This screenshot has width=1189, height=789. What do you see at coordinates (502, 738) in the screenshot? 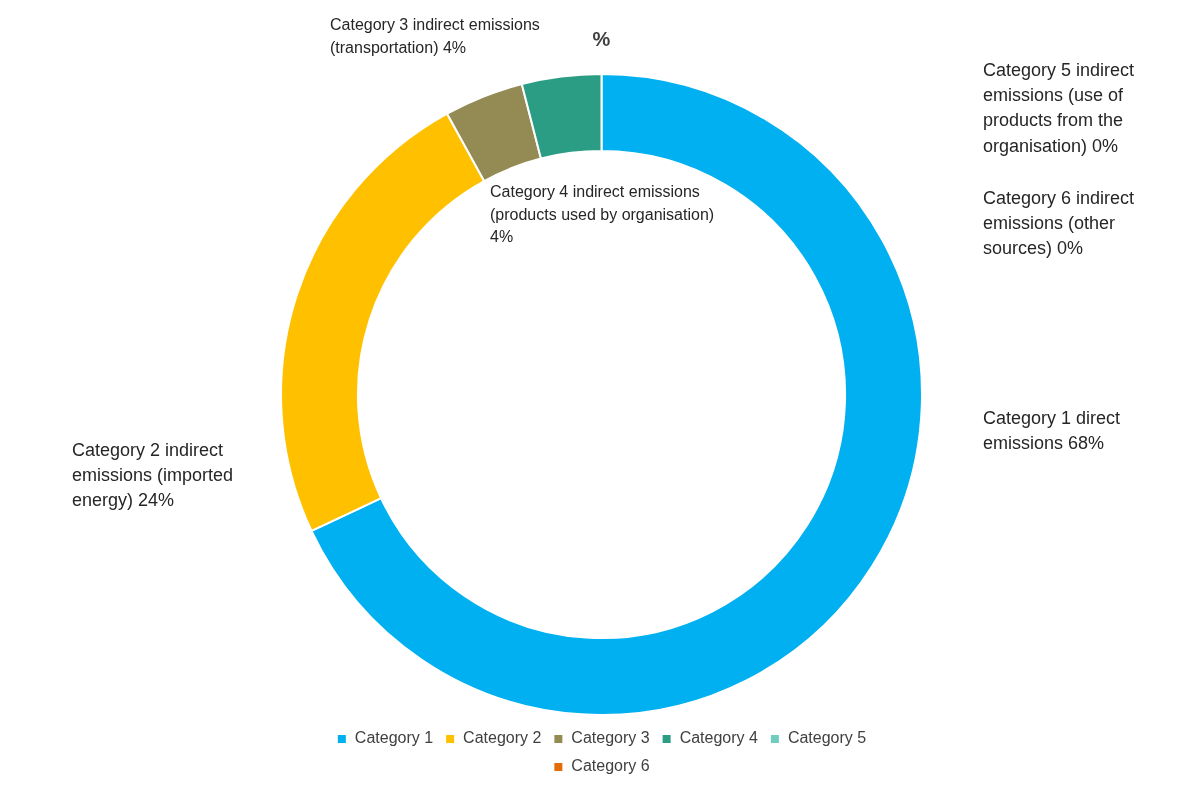
I see `legend-label: Category 2` at bounding box center [502, 738].